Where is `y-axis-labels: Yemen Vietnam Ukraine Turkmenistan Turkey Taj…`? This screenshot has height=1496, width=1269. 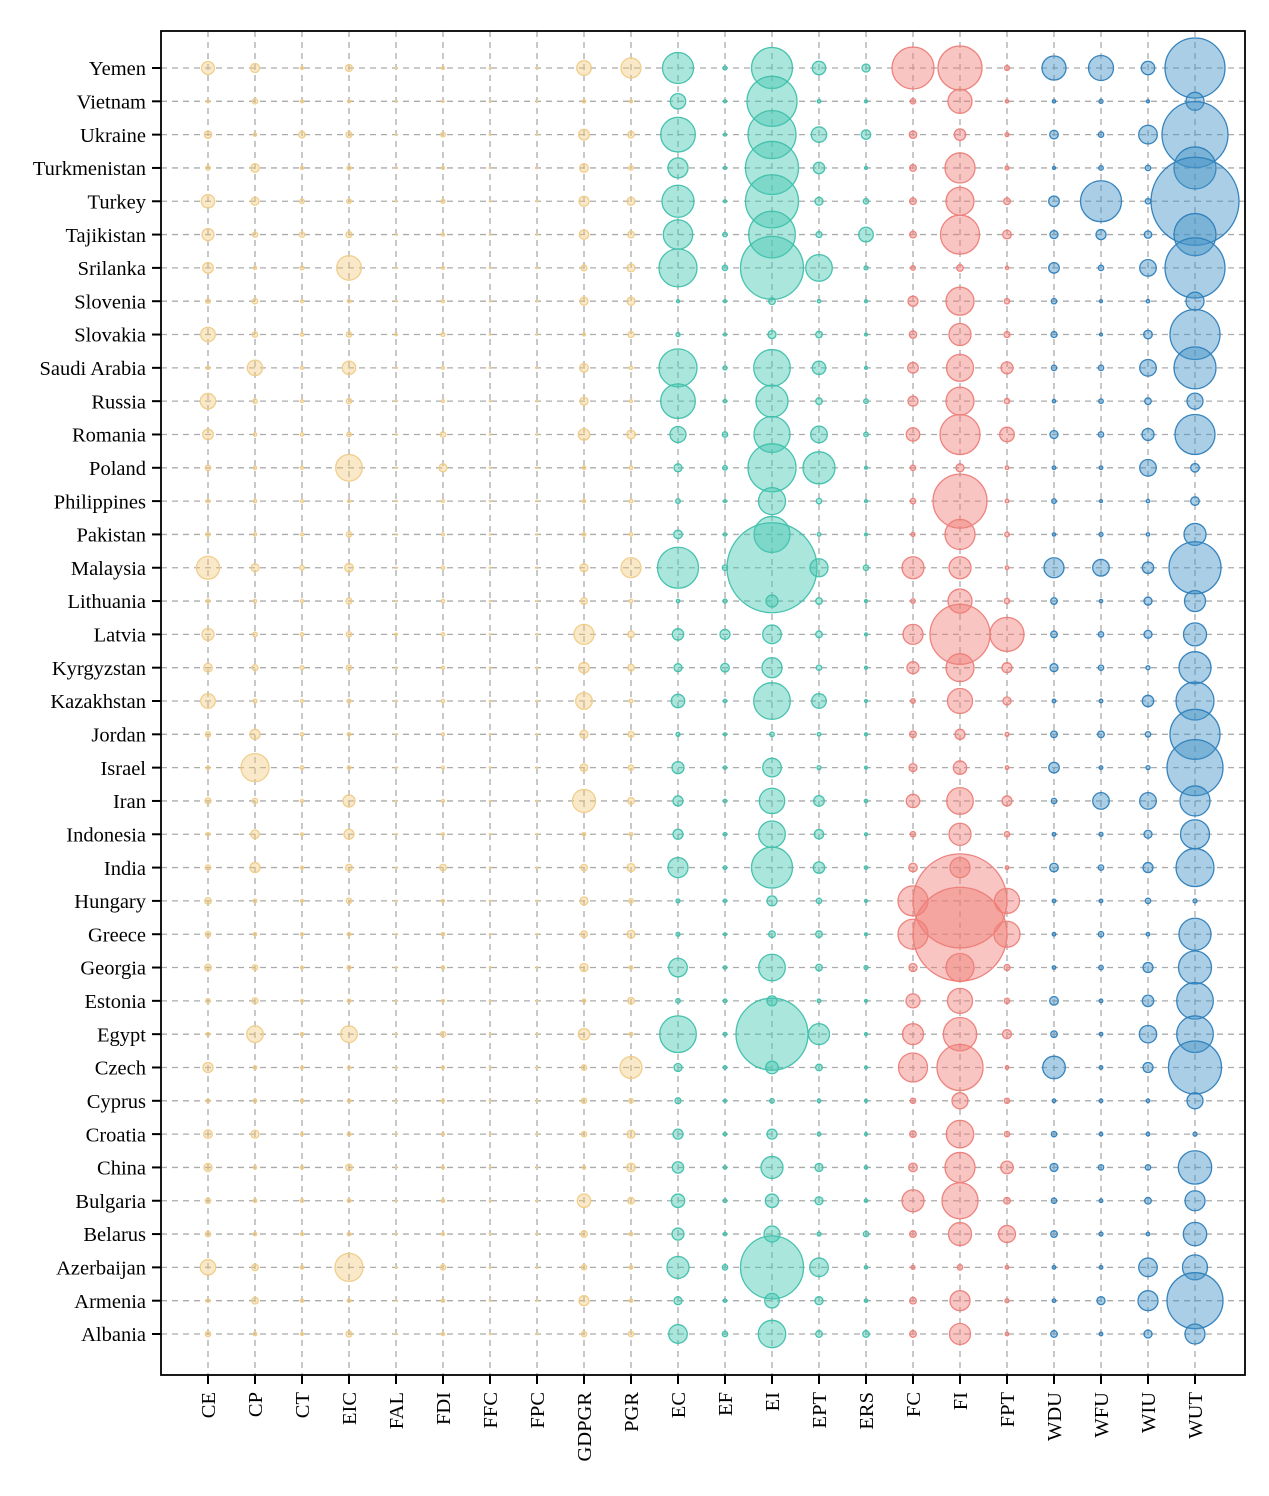
y-axis-labels: Yemen Vietnam Ukraine Turkmenistan Turkey Taj… is located at coordinates (90, 702).